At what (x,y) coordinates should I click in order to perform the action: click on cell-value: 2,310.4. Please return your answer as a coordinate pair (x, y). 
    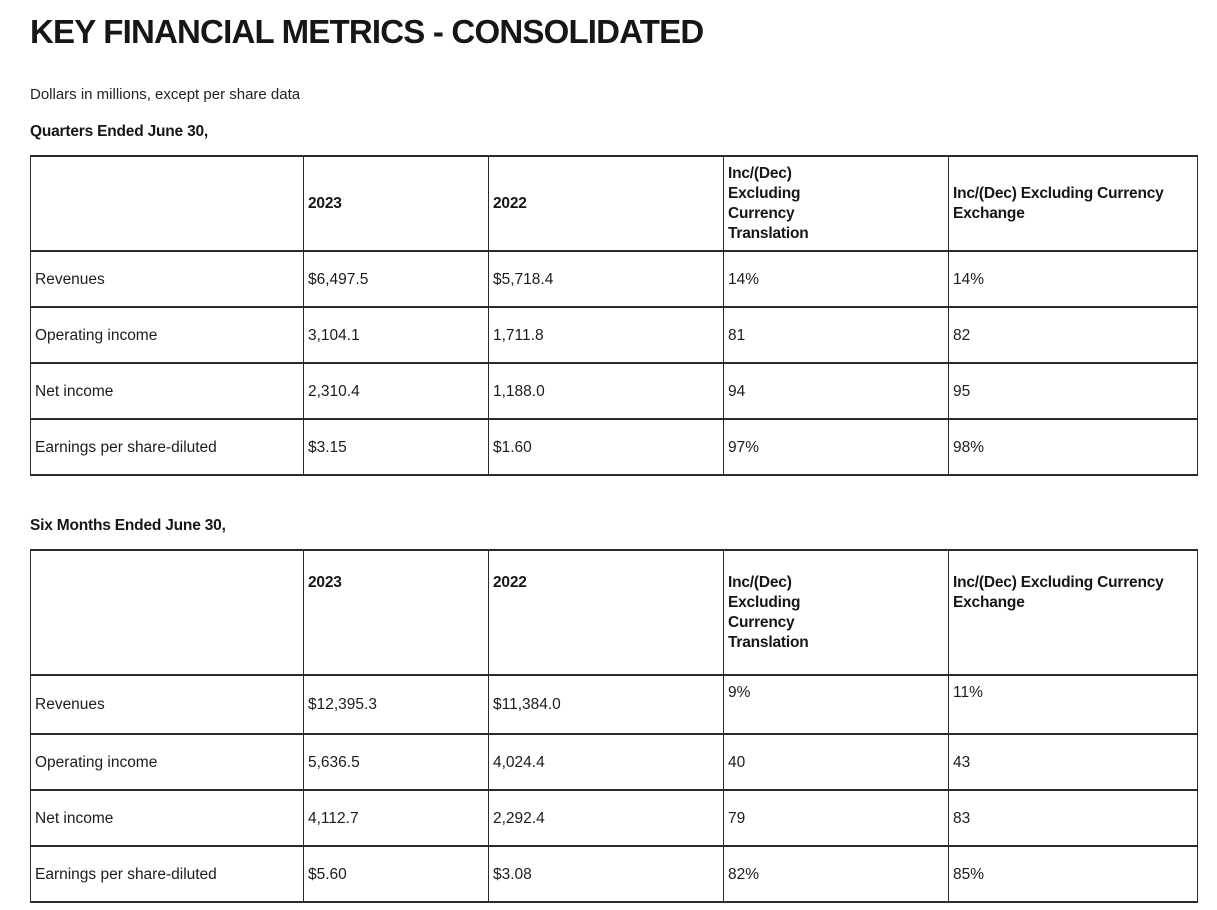
    Looking at the image, I should click on (396, 391).